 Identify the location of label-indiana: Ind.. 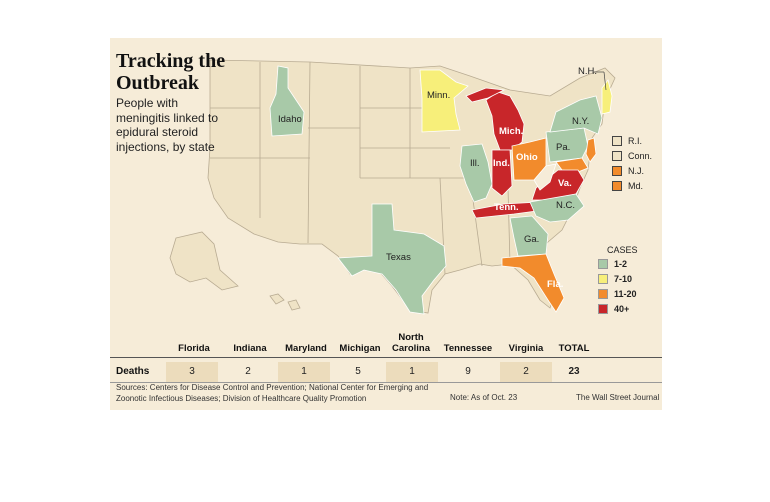
(501, 163).